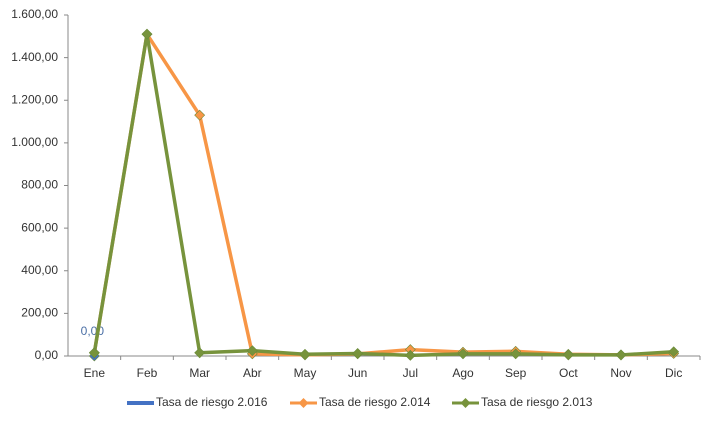  Describe the element at coordinates (199, 373) in the screenshot. I see `x-tick-label: Mar` at that location.